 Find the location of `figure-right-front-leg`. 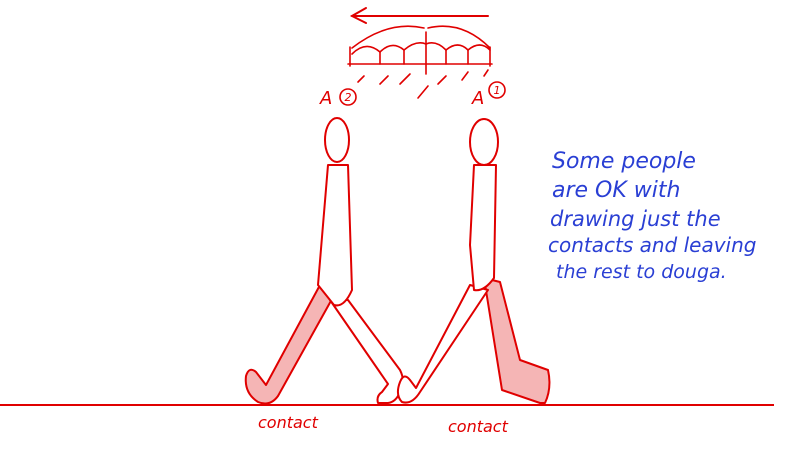

figure-right-front-leg is located at coordinates (517, 340).